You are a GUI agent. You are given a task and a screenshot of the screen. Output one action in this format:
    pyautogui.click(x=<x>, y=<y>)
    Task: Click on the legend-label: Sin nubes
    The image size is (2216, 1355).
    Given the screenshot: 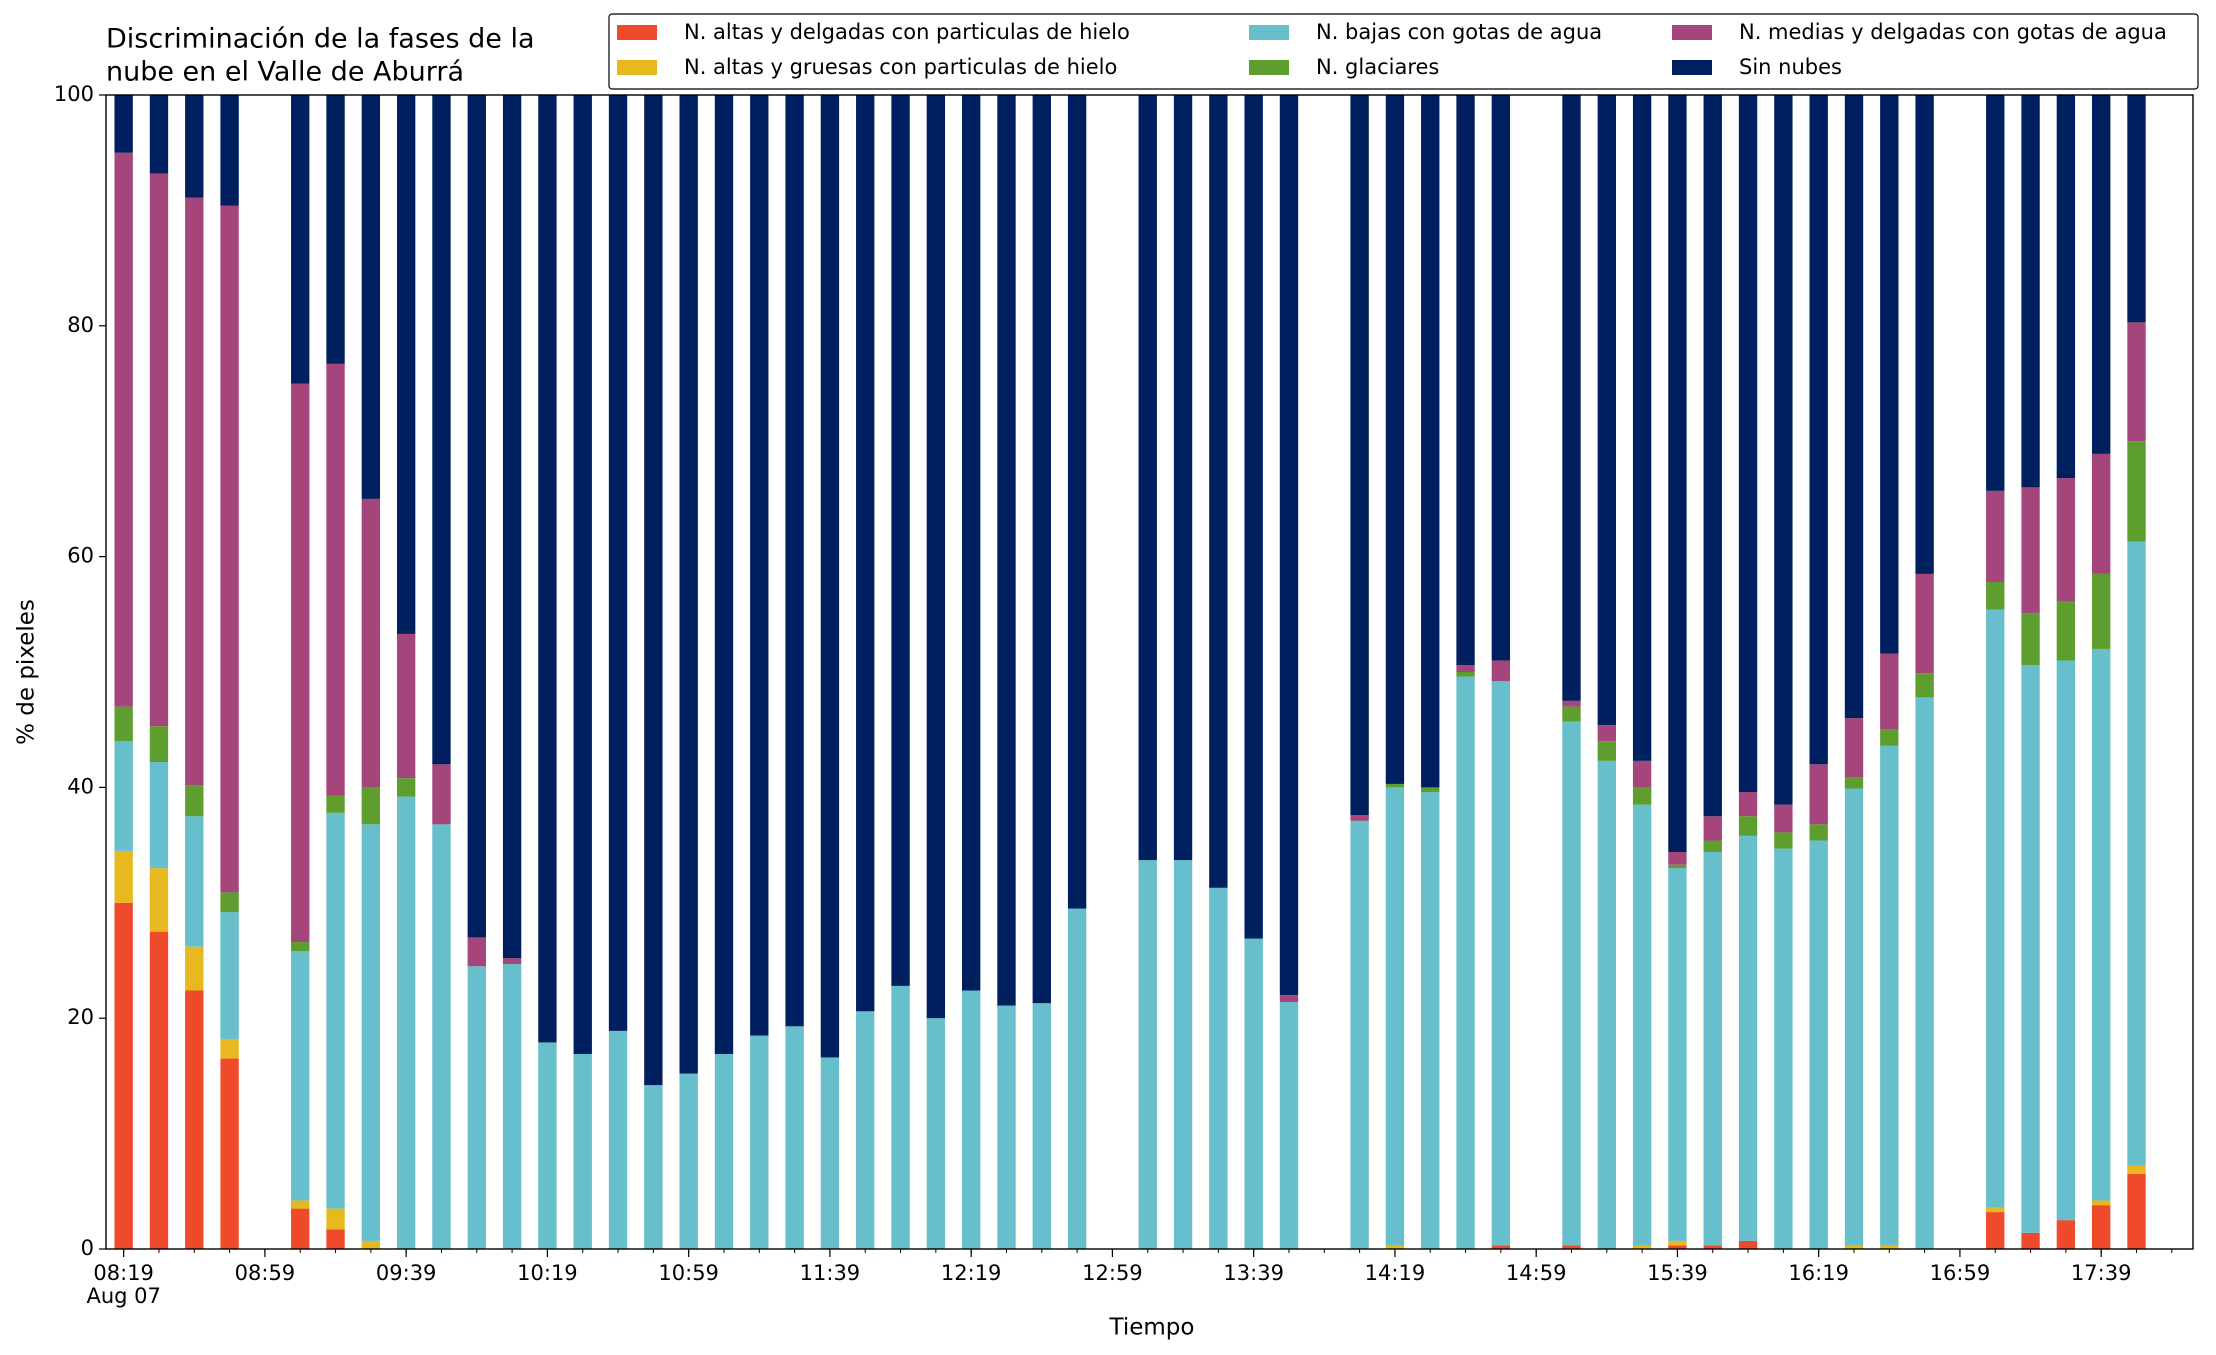 What is the action you would take?
    pyautogui.click(x=1790, y=67)
    